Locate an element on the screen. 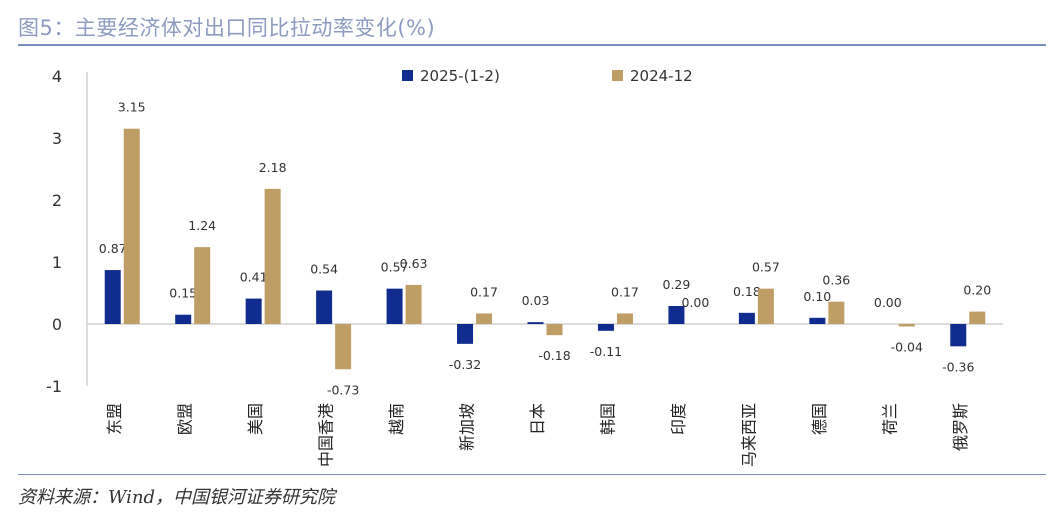 The image size is (1060, 525). legend-label: 2024-12 is located at coordinates (661, 76).